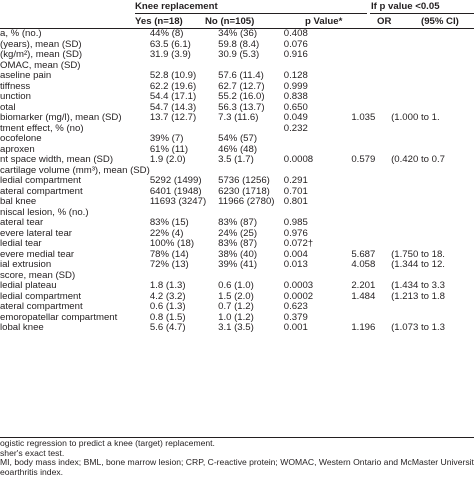 The image size is (474, 478). Describe the element at coordinates (422, 13) in the screenshot. I see `top-rule-regression` at that location.